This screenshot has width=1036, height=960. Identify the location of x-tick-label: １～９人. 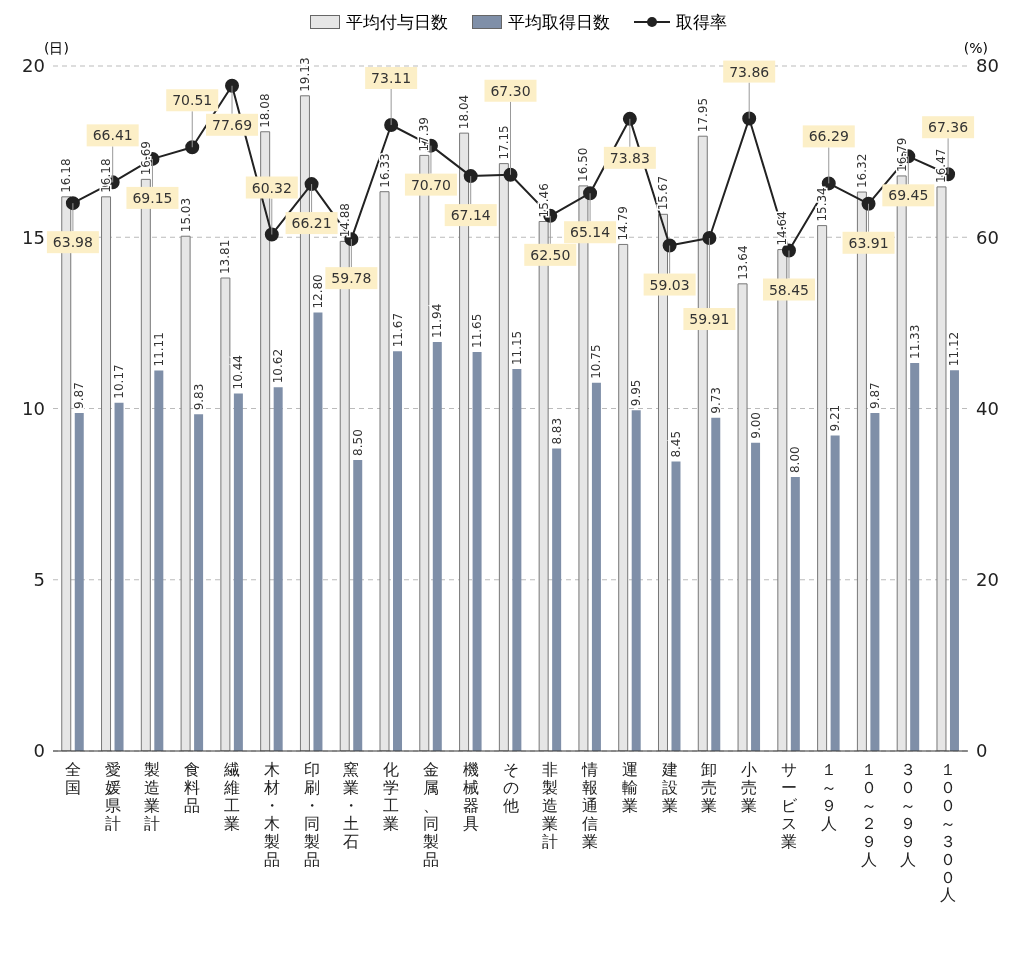
(828, 796).